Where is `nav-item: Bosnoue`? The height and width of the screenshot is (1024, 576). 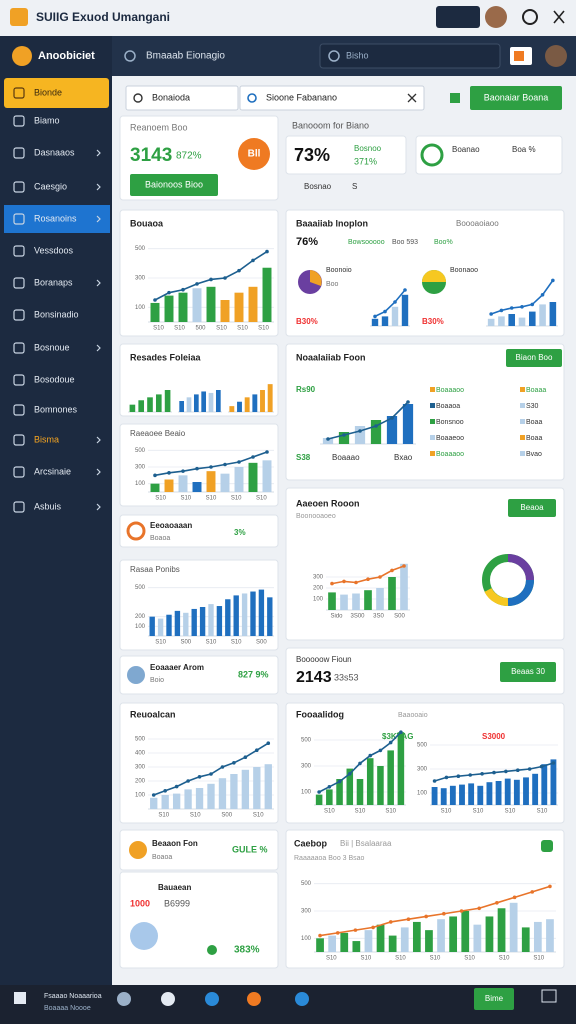 nav-item: Bosnoue is located at coordinates (52, 347).